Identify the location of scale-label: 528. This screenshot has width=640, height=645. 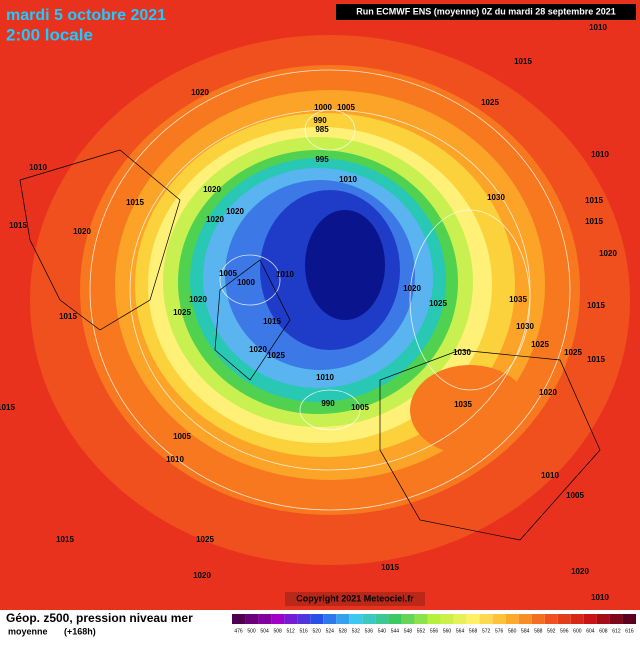
(343, 631).